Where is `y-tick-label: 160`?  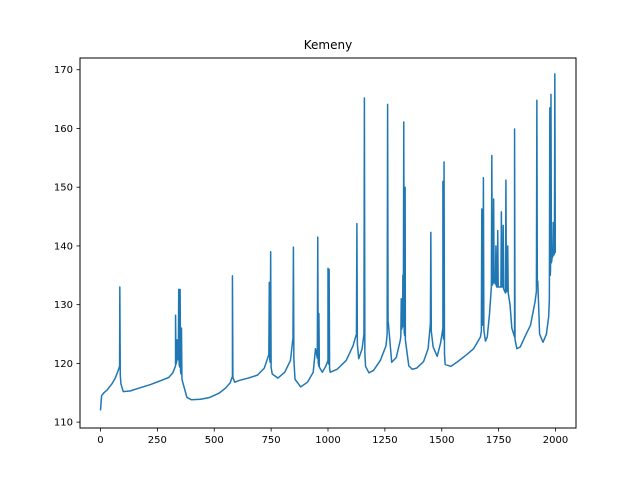 y-tick-label: 160 is located at coordinates (63, 129).